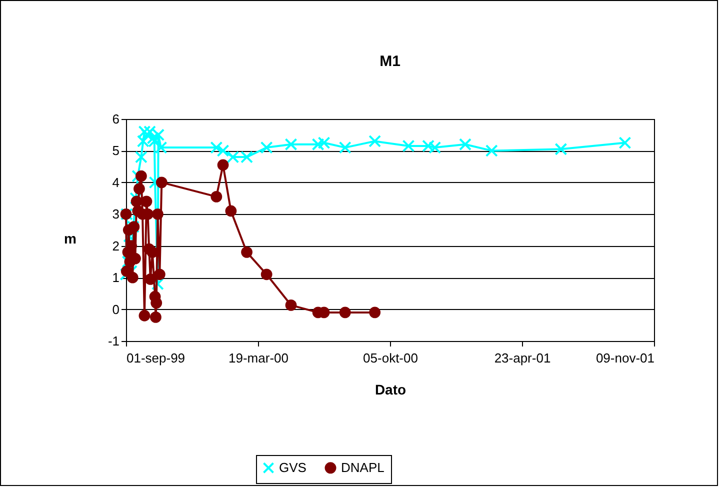 The image size is (719, 487). I want to click on x-tick-label: 23-apr-01, so click(522, 358).